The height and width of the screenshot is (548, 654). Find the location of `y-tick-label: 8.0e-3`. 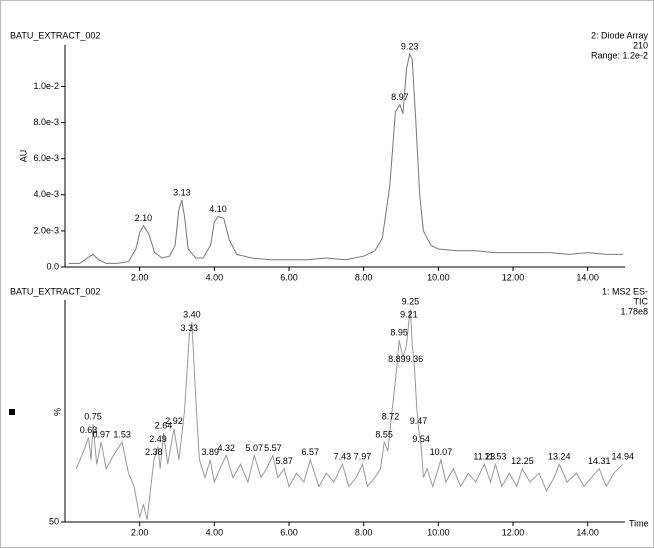

y-tick-label: 8.0e-3 is located at coordinates (46, 122).